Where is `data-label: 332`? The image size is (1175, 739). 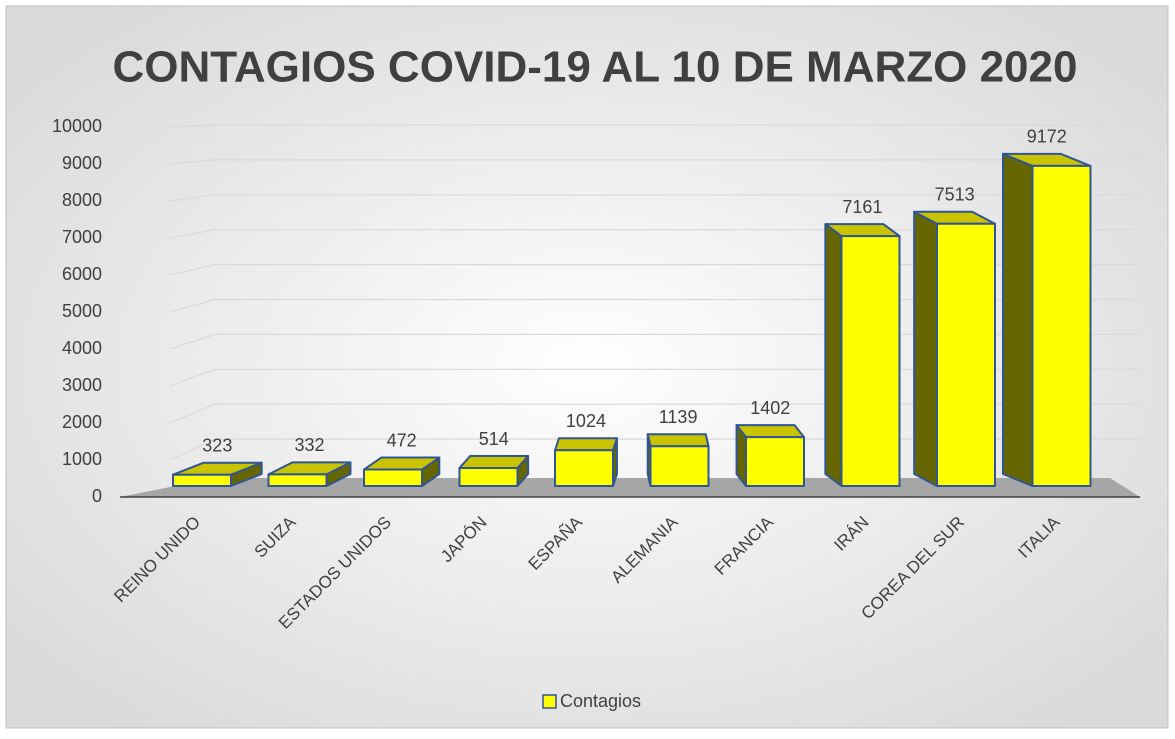 data-label: 332 is located at coordinates (309, 445).